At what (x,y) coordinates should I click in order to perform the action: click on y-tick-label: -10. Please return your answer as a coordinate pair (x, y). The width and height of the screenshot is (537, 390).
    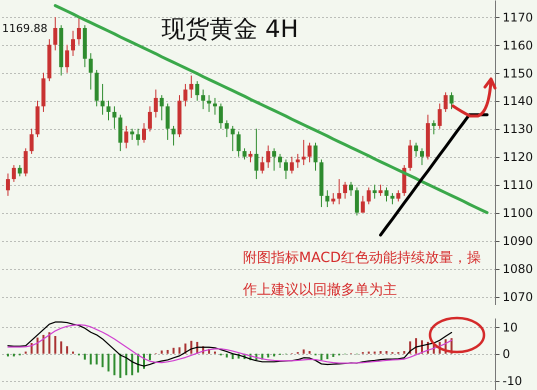
    Looking at the image, I should click on (512, 381).